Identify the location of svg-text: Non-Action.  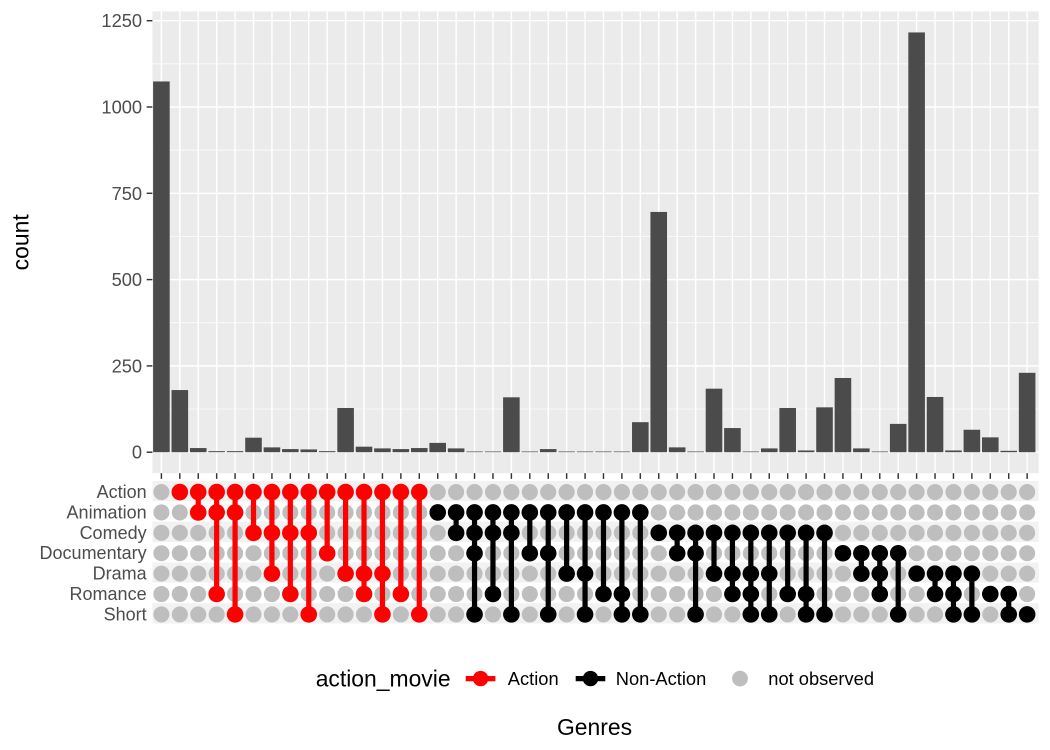
(661, 678).